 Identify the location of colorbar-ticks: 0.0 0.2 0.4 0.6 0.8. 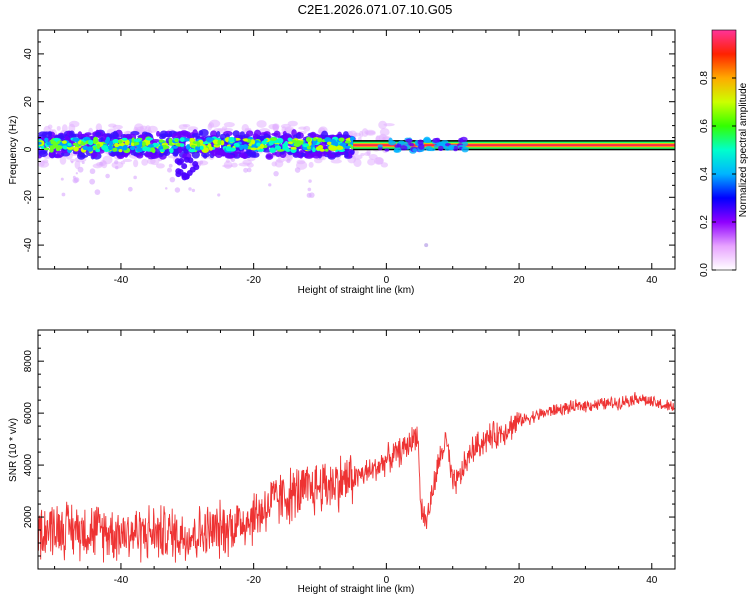
(717, 174).